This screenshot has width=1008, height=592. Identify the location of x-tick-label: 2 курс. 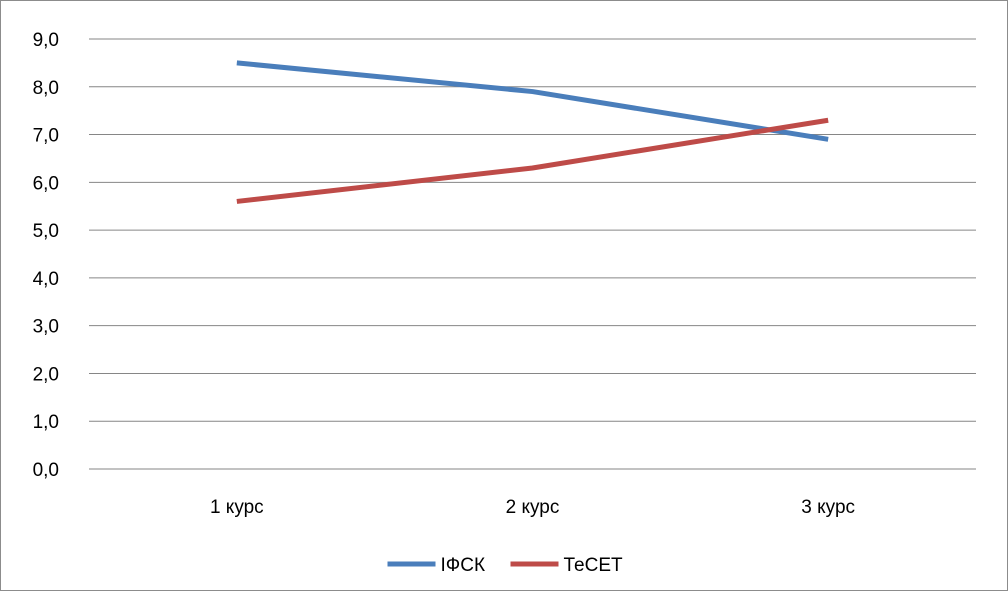
(533, 507).